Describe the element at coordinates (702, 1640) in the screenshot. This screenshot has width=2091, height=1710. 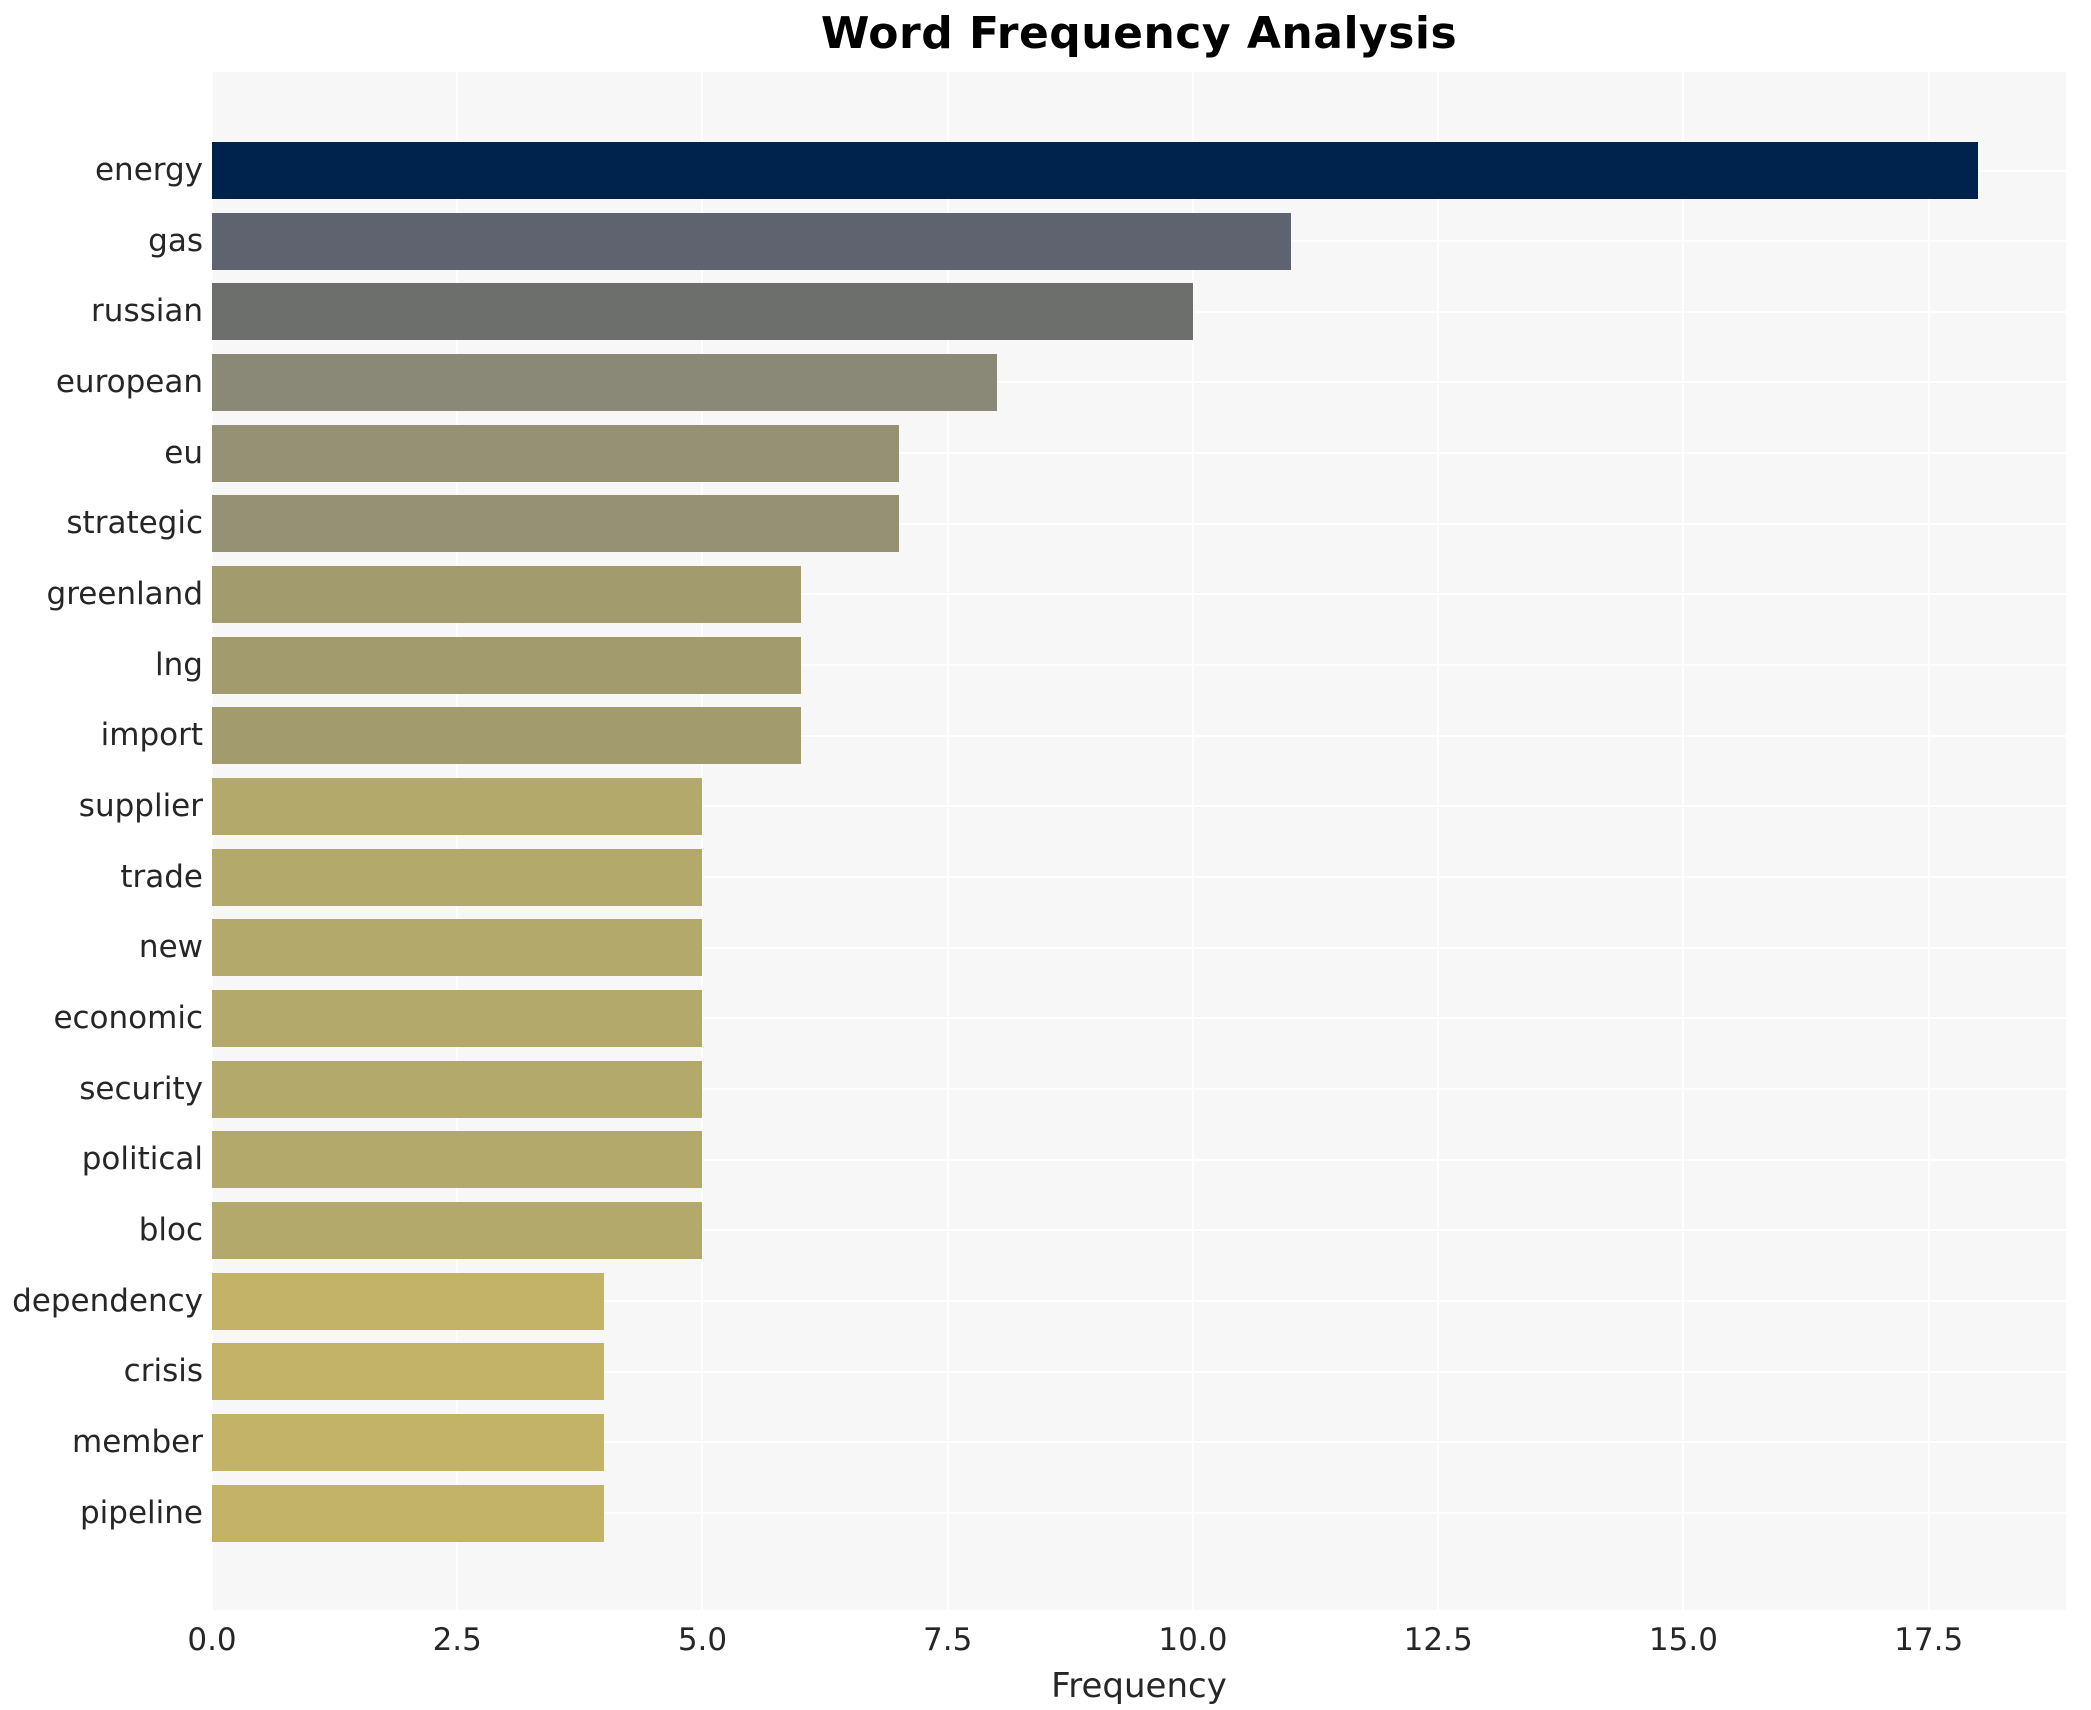
I see `x-tick-label-5.0: 5.0` at that location.